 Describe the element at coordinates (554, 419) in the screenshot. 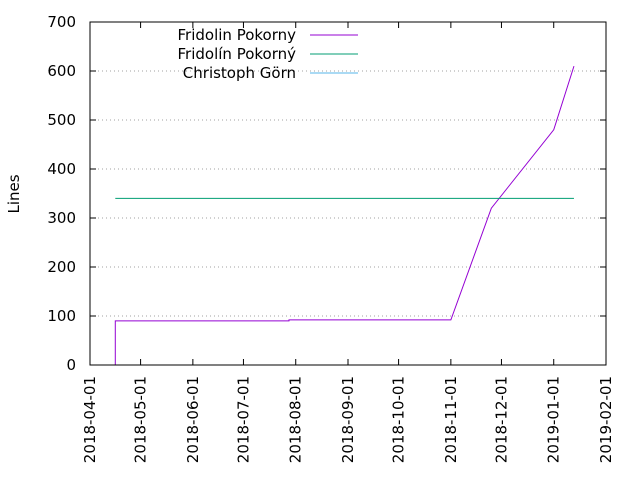

I see `x-tick-label: 2019-01-01` at that location.